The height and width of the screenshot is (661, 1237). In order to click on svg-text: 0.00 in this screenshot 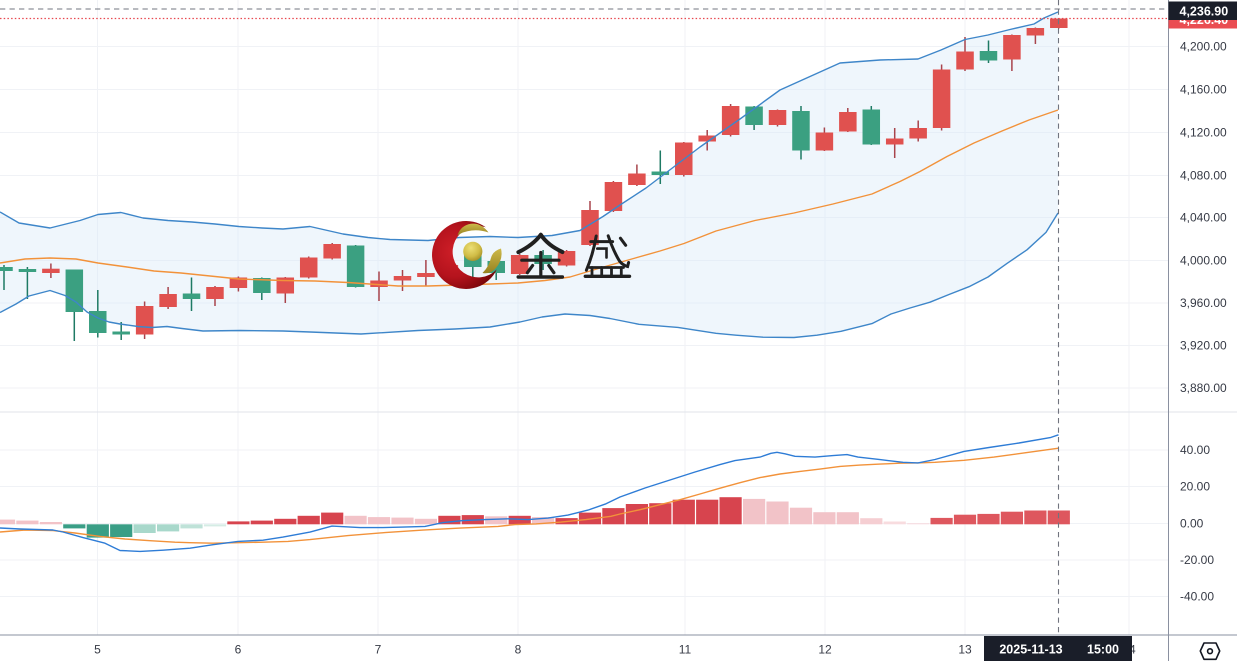, I will do `click(1192, 524)`.